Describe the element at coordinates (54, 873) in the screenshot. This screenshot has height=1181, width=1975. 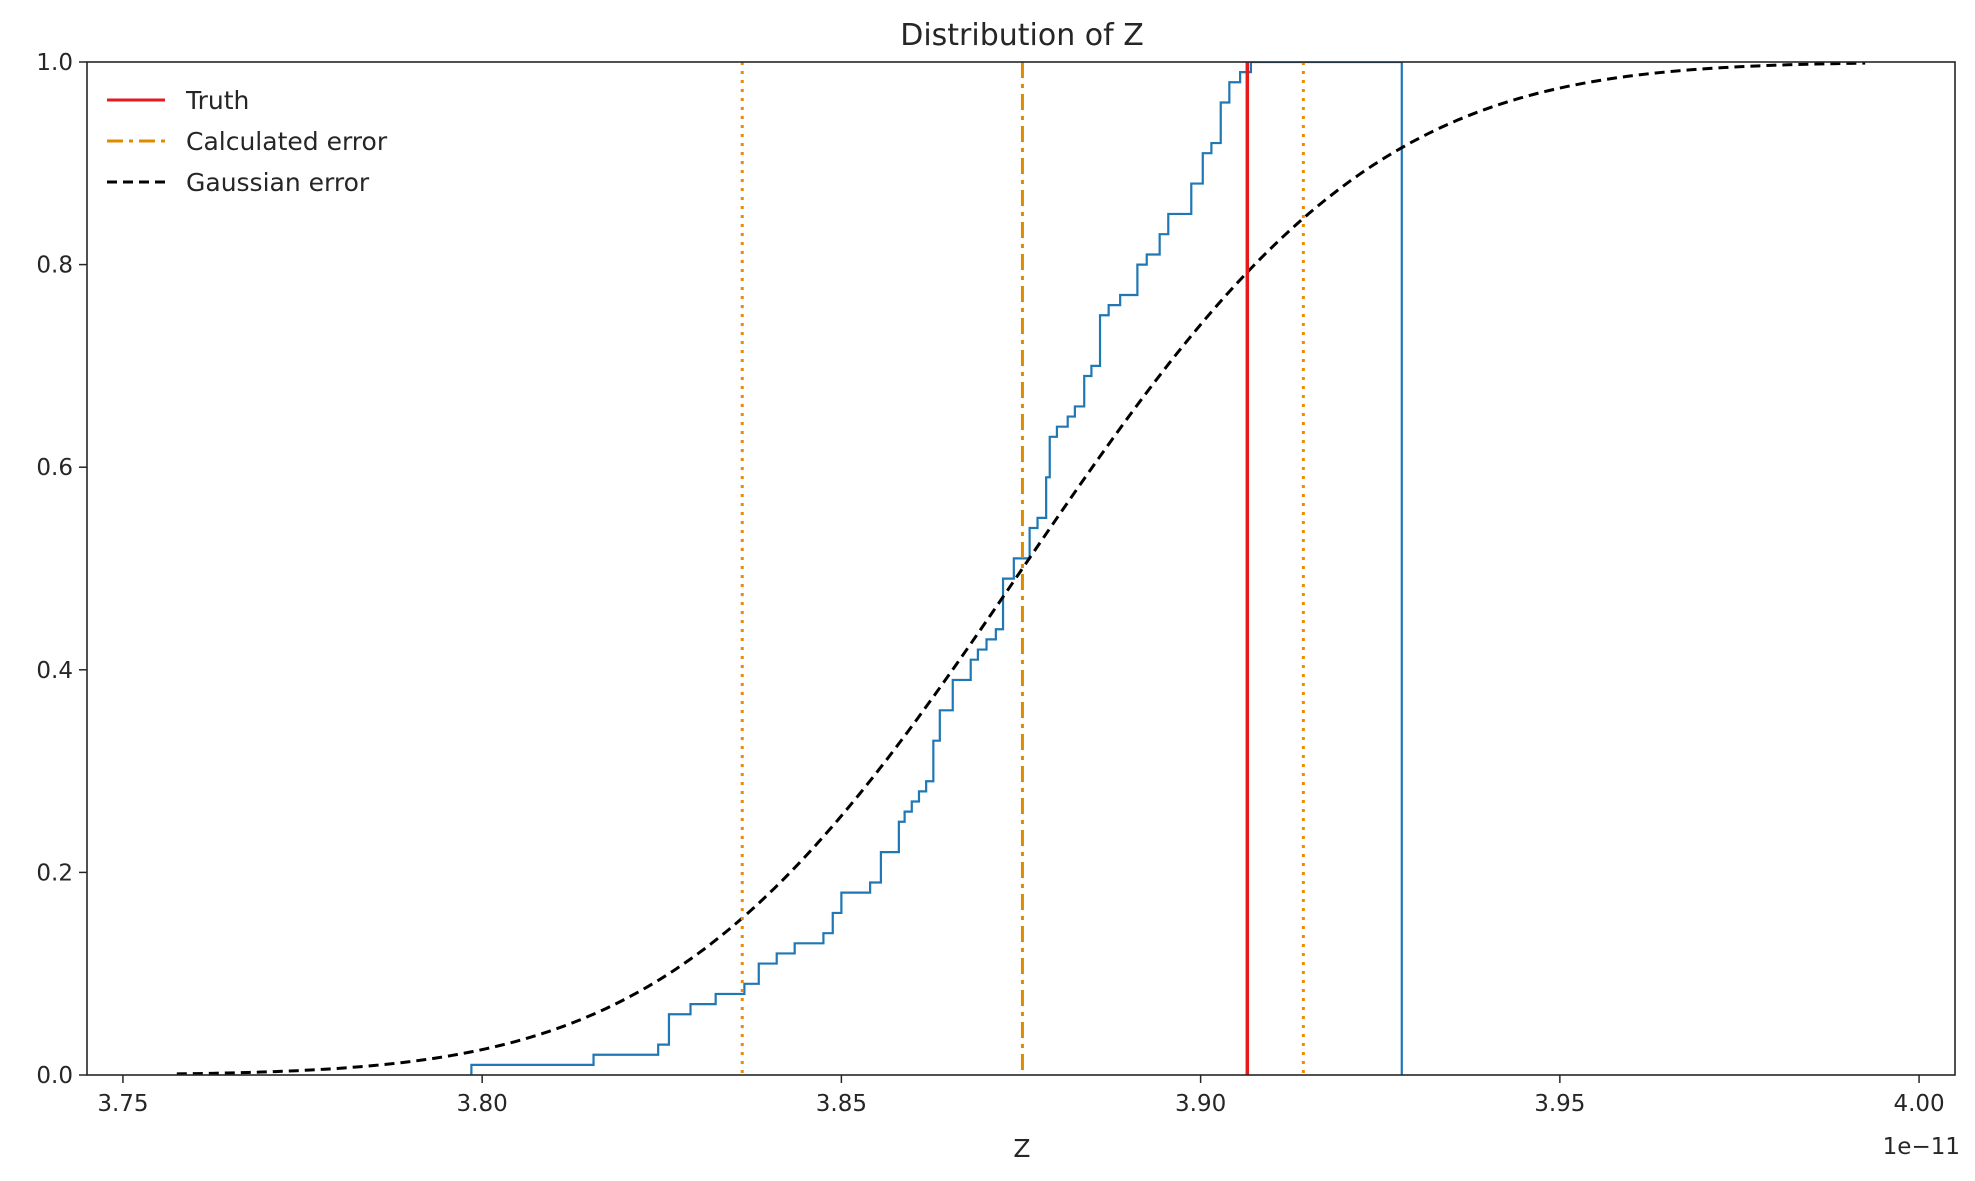
I see `y-tick-label: 0.2` at that location.